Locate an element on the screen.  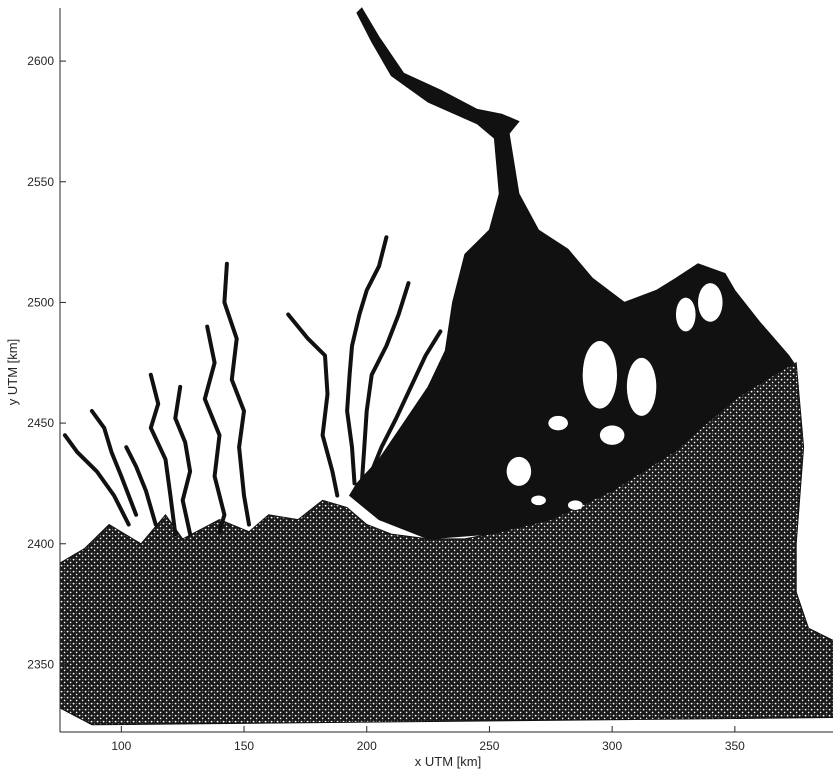
x-tick-label: 250 is located at coordinates (489, 746).